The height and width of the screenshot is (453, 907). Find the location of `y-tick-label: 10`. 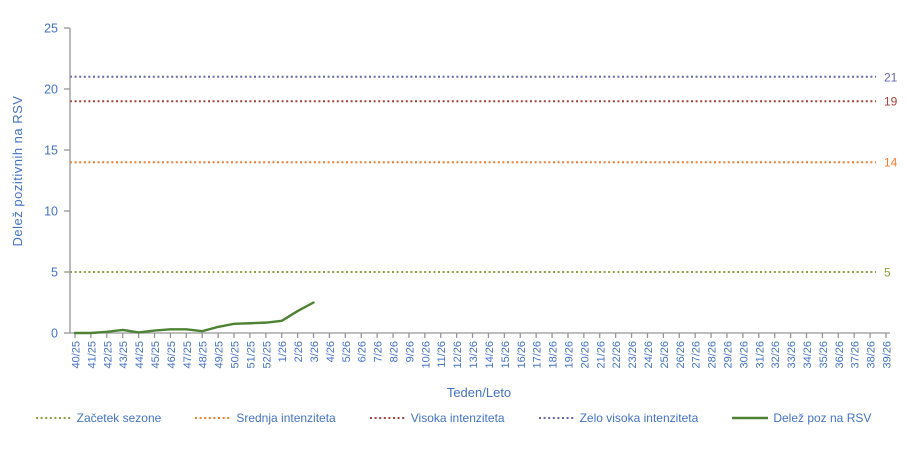

y-tick-label: 10 is located at coordinates (51, 212).